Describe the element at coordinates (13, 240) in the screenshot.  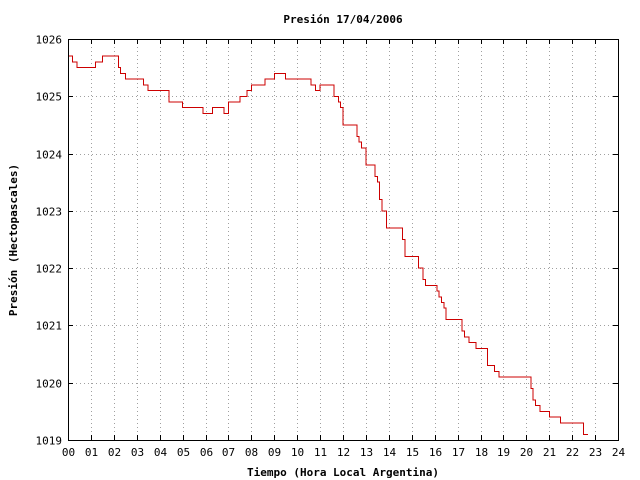
I see `y-axis-label: Presión (Hectopascales)` at that location.